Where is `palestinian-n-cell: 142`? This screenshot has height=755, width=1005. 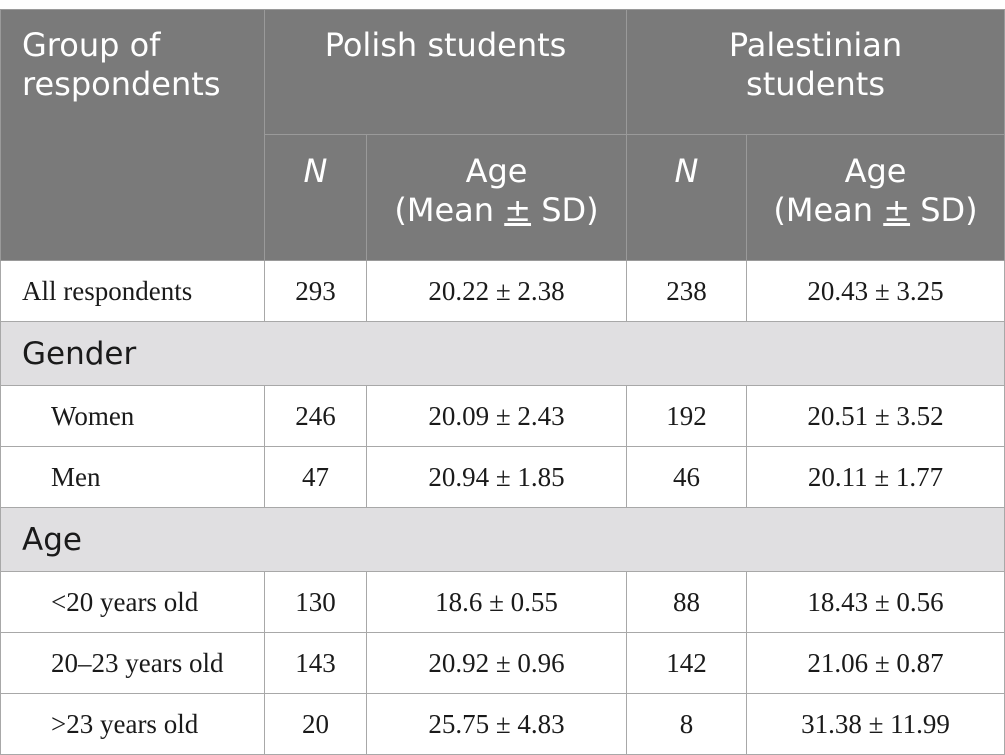 palestinian-n-cell: 142 is located at coordinates (687, 663).